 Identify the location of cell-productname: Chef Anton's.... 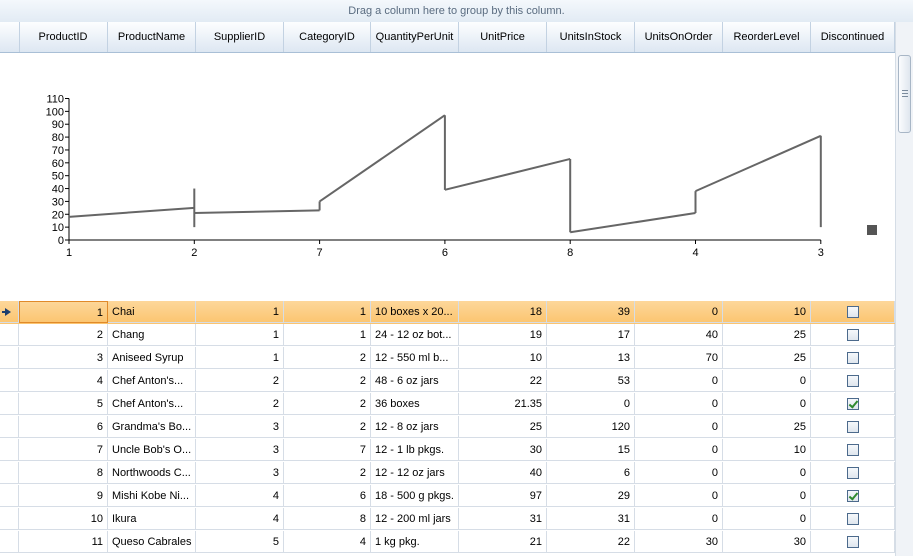
(152, 404).